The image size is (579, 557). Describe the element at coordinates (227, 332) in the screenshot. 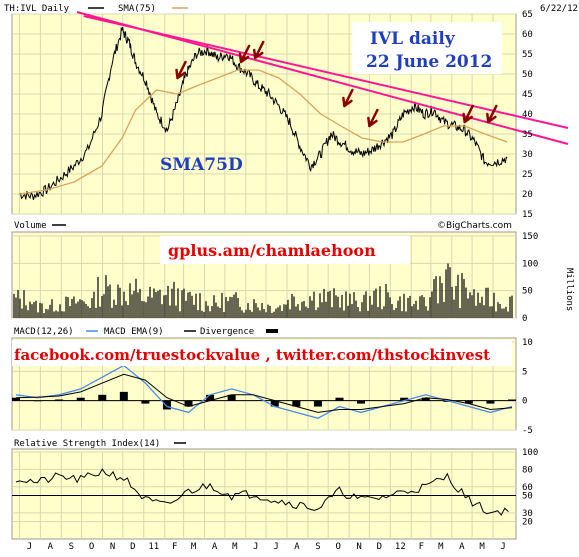

I see `divergence-title: Divergence` at that location.